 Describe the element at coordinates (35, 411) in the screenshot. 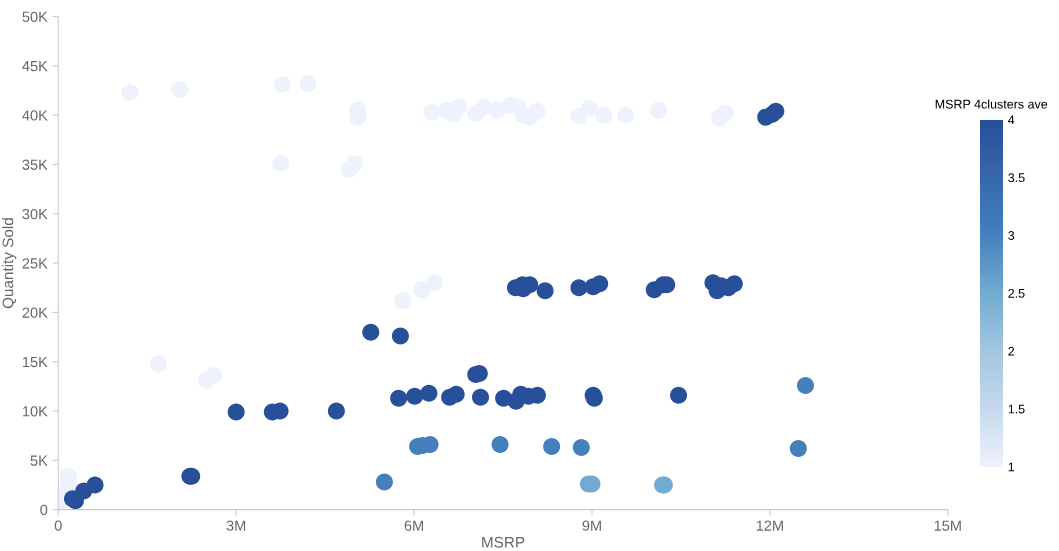

I see `y-tick-label: 10K` at that location.